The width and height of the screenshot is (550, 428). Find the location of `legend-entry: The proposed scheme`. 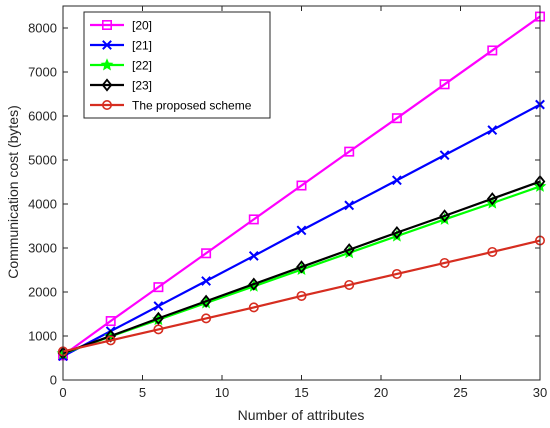

legend-entry: The proposed scheme is located at coordinates (171, 106).